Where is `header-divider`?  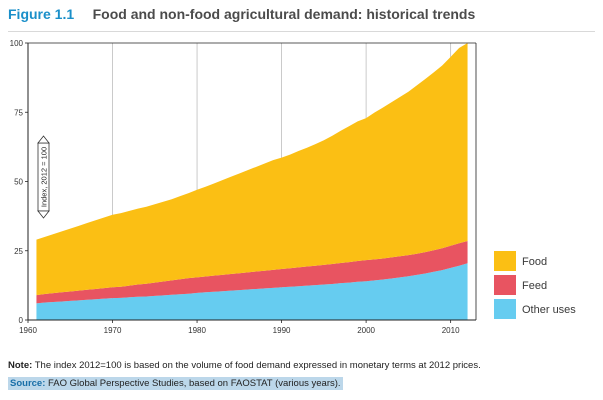
header-divider is located at coordinates (301, 31).